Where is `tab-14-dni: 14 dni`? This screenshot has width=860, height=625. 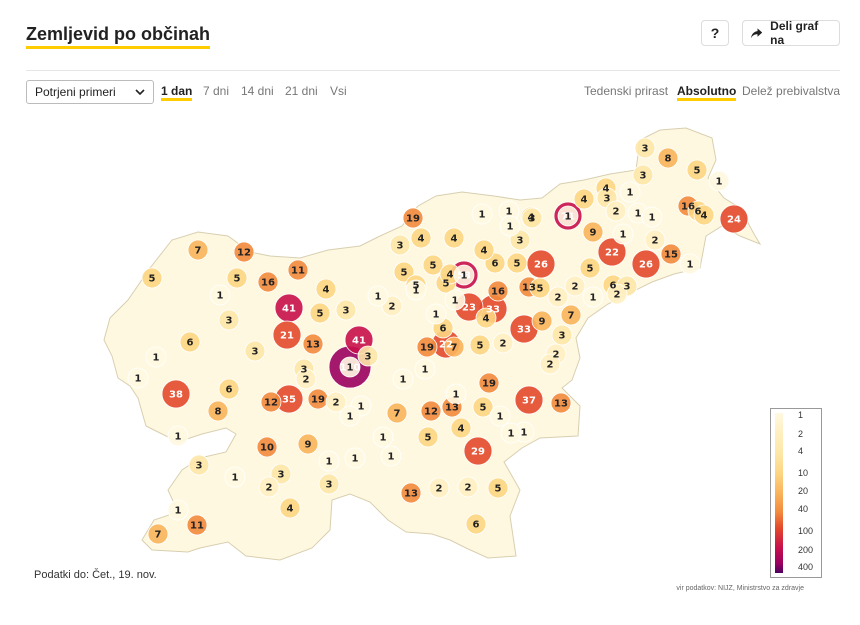 tab-14-dni: 14 dni is located at coordinates (257, 91).